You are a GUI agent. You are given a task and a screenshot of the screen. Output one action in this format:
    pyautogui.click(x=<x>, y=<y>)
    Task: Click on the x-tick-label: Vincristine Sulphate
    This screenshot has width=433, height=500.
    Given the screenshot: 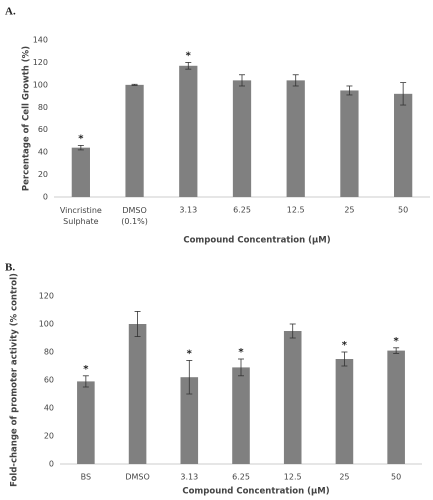 What is the action you would take?
    pyautogui.click(x=81, y=216)
    